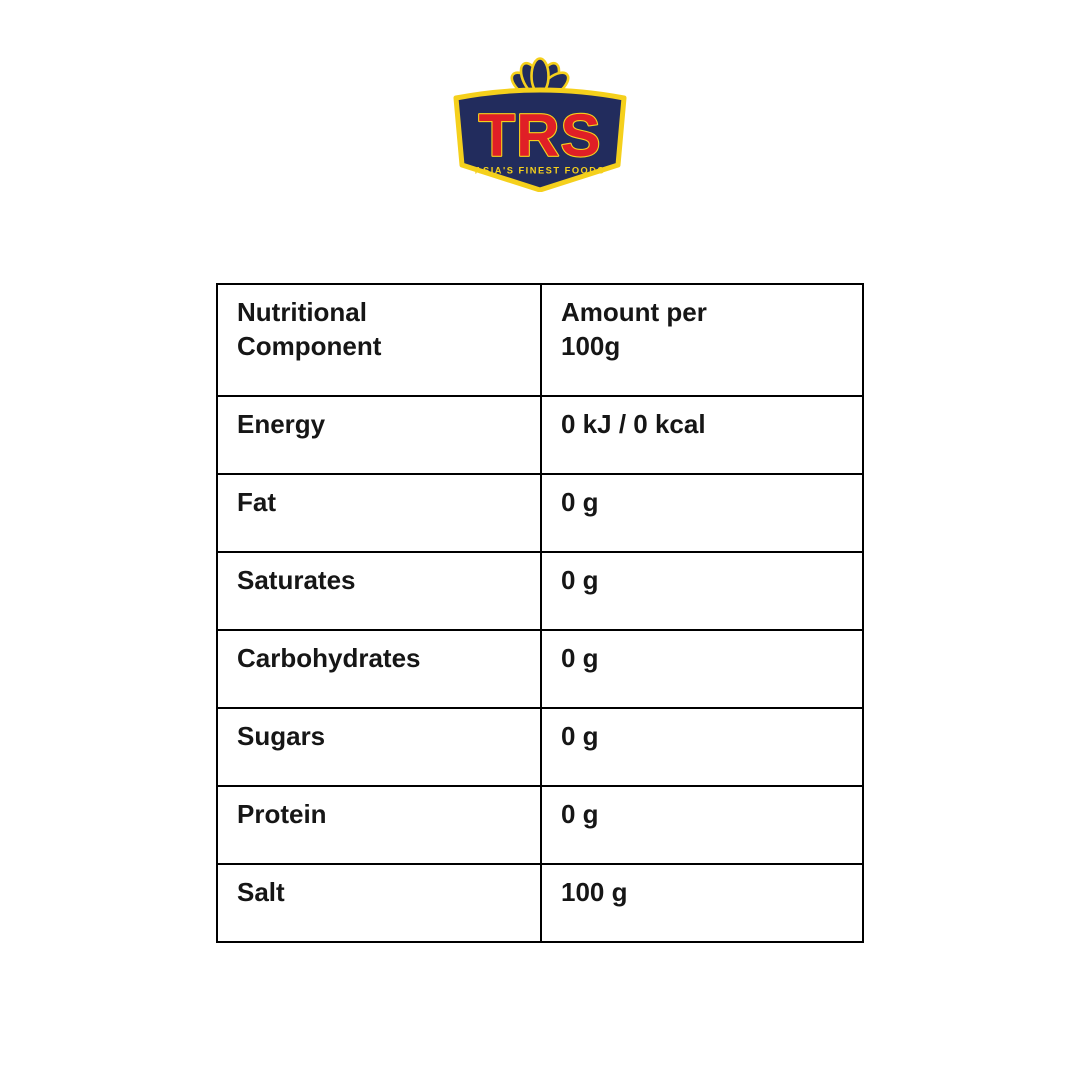  Describe the element at coordinates (379, 825) in the screenshot. I see `component-cell: Protein` at that location.